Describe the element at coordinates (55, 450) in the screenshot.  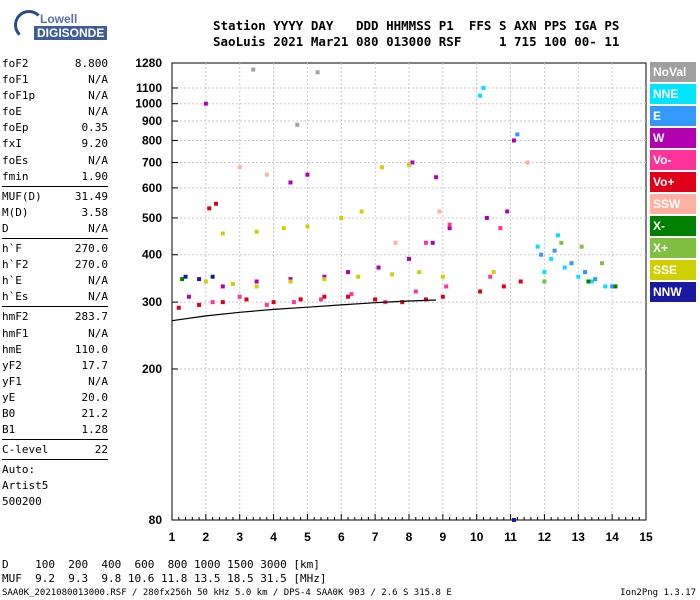
I see `param-row: C-level 22` at that location.